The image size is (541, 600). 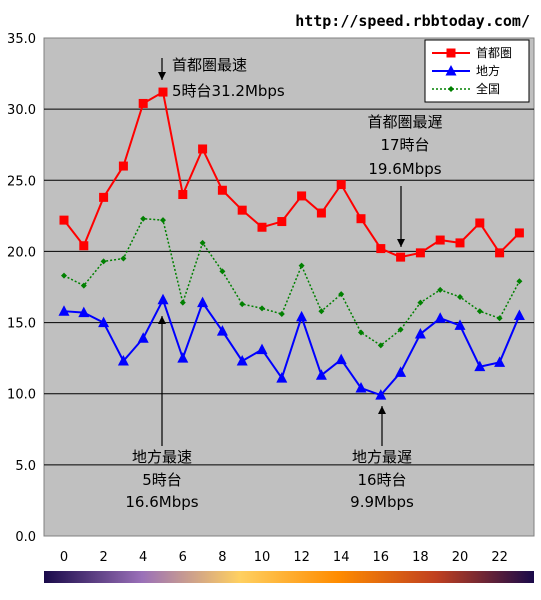 I want to click on x-tick-label: 4, so click(x=143, y=557).